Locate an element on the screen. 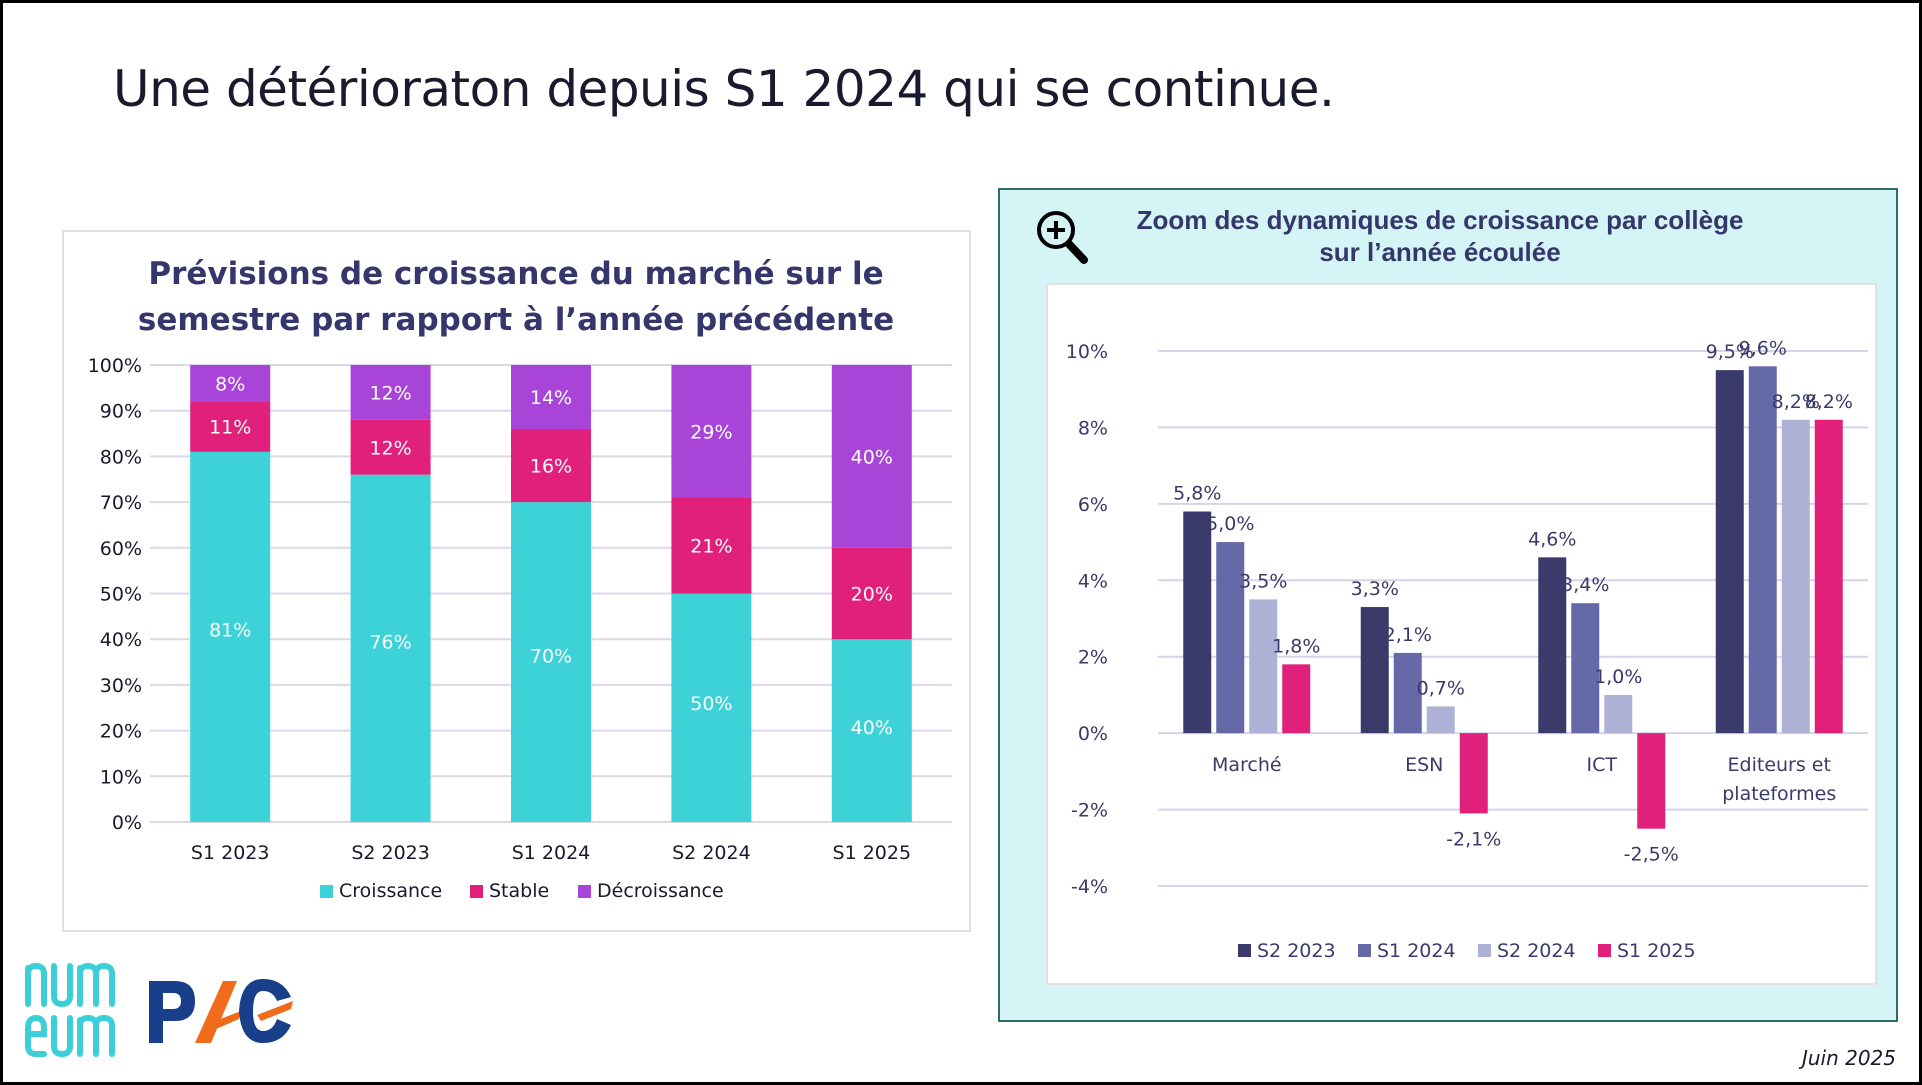 The height and width of the screenshot is (1085, 1922). data-label: 16% is located at coordinates (551, 467).